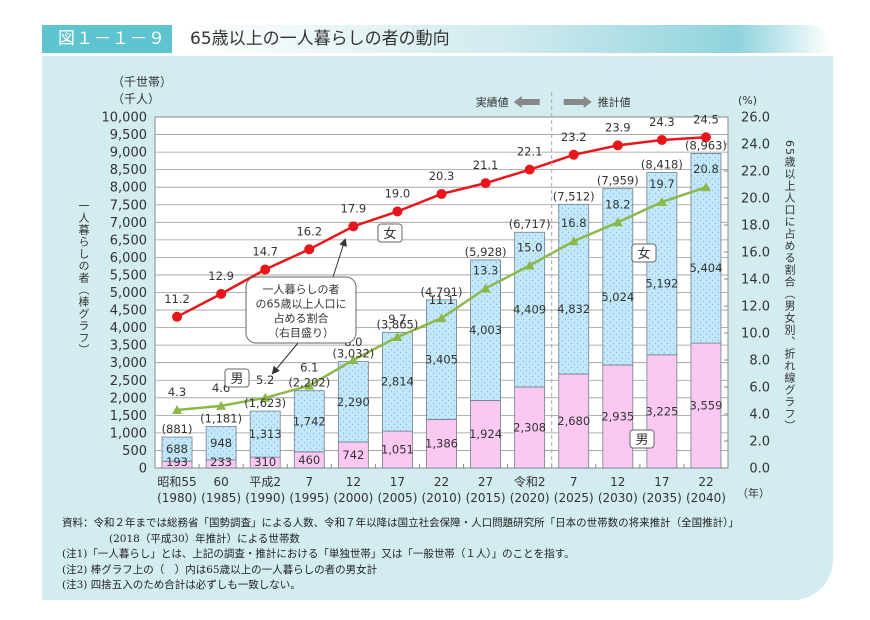  I want to click on x-tick-year: (1990), so click(265, 498).